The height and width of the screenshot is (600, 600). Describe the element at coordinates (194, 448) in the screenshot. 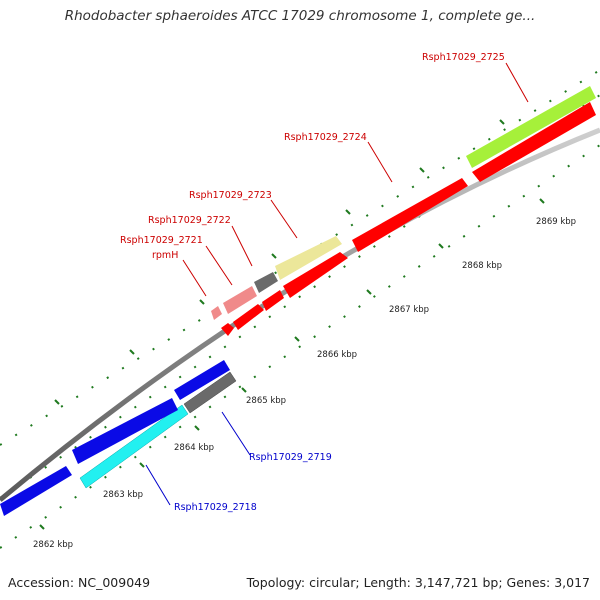

I see `kbp-label-2864: 2864 kbp` at that location.